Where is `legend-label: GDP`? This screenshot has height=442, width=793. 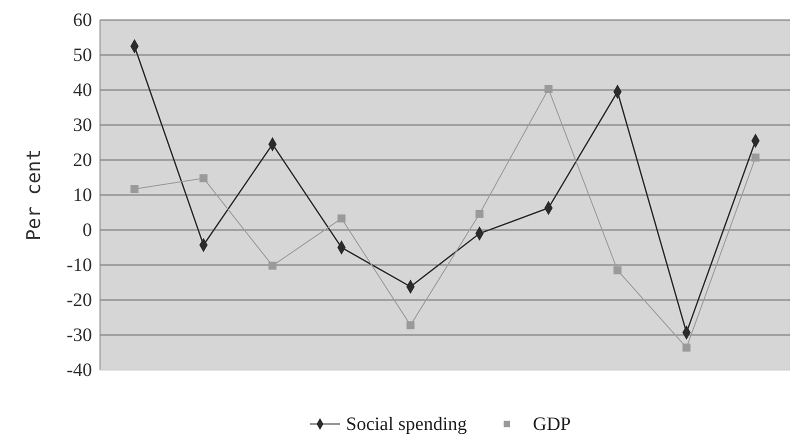 legend-label: GDP is located at coordinates (551, 424).